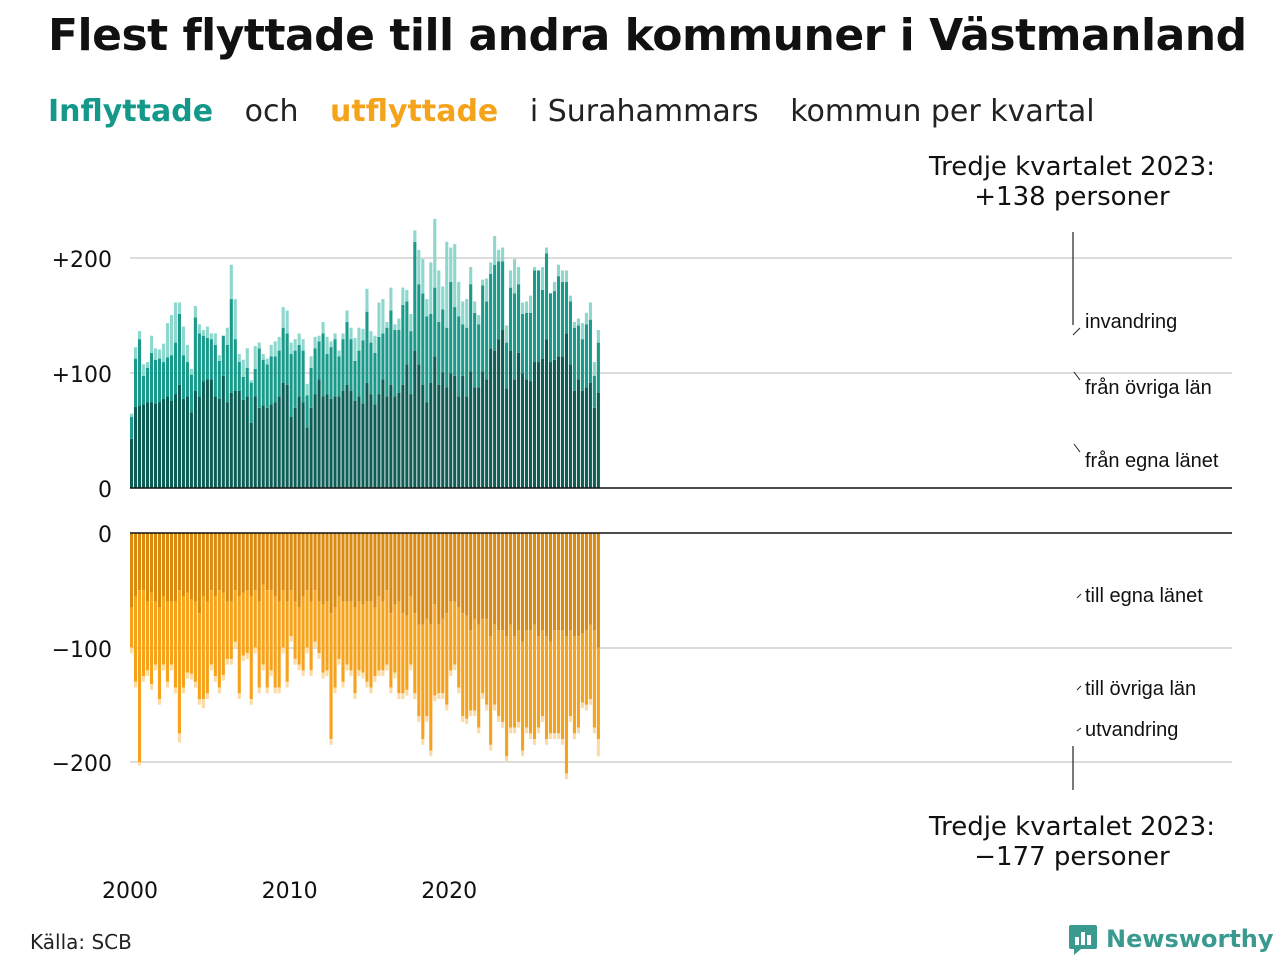 The height and width of the screenshot is (960, 1280). I want to click on subtitle-utflyttade: utflyttade, so click(414, 111).